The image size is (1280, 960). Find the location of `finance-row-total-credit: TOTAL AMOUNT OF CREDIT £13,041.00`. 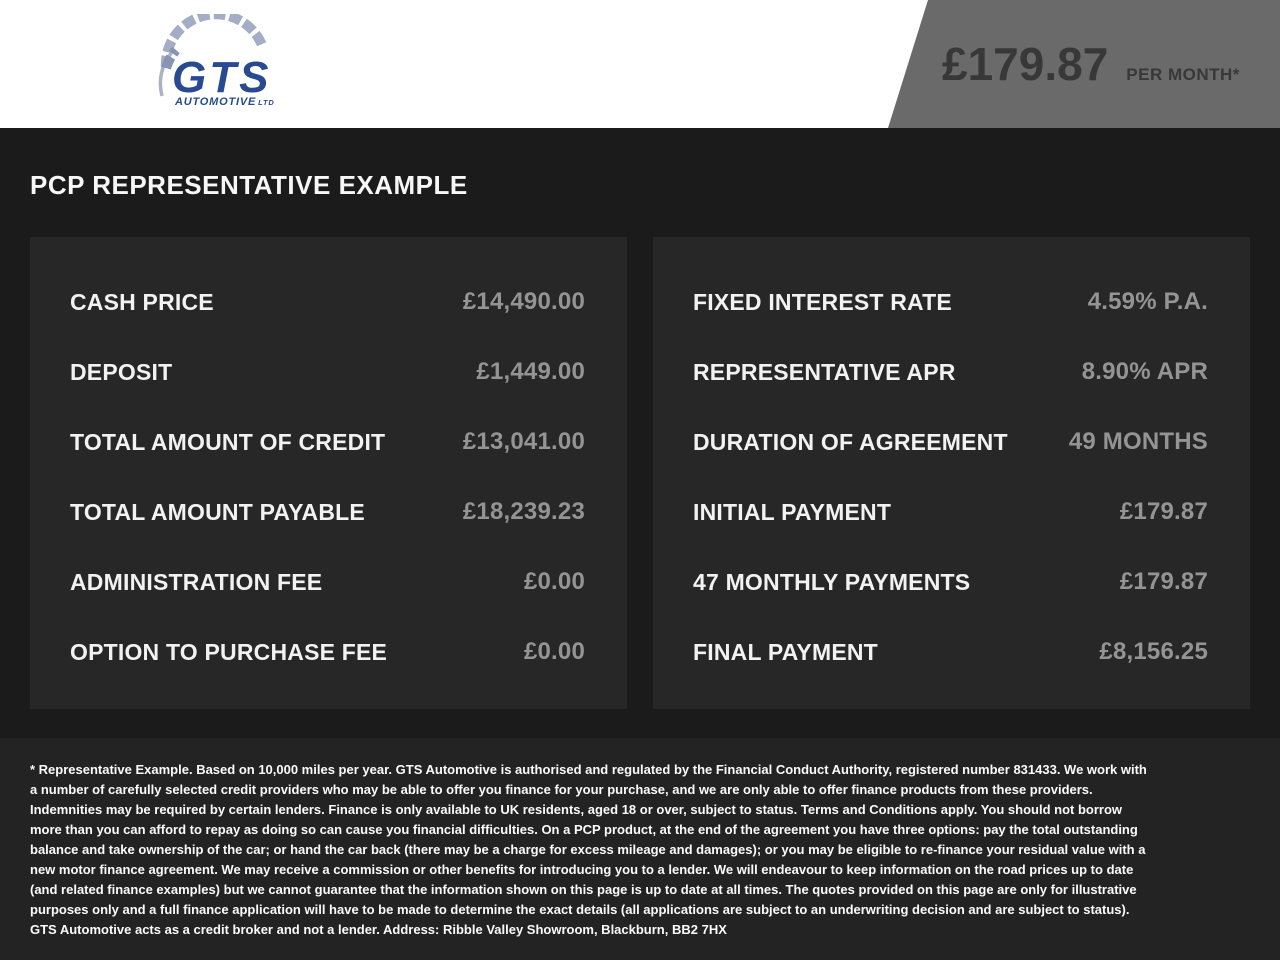

finance-row-total-credit: TOTAL AMOUNT OF CREDIT £13,041.00 is located at coordinates (327, 442).